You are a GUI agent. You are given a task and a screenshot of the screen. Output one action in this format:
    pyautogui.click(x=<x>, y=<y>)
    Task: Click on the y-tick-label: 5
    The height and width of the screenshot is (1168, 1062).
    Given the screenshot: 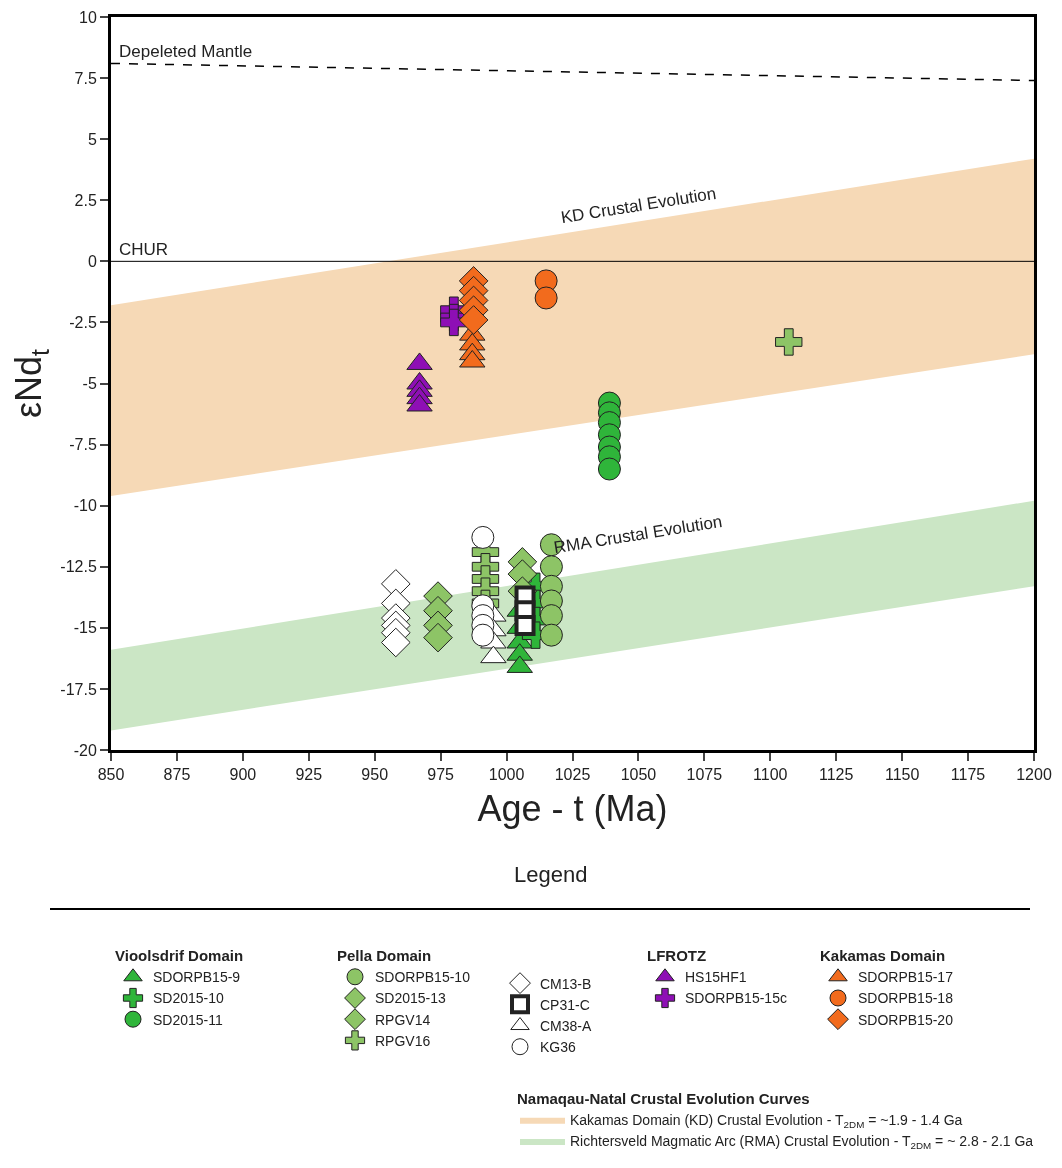 What is the action you would take?
    pyautogui.click(x=92, y=139)
    